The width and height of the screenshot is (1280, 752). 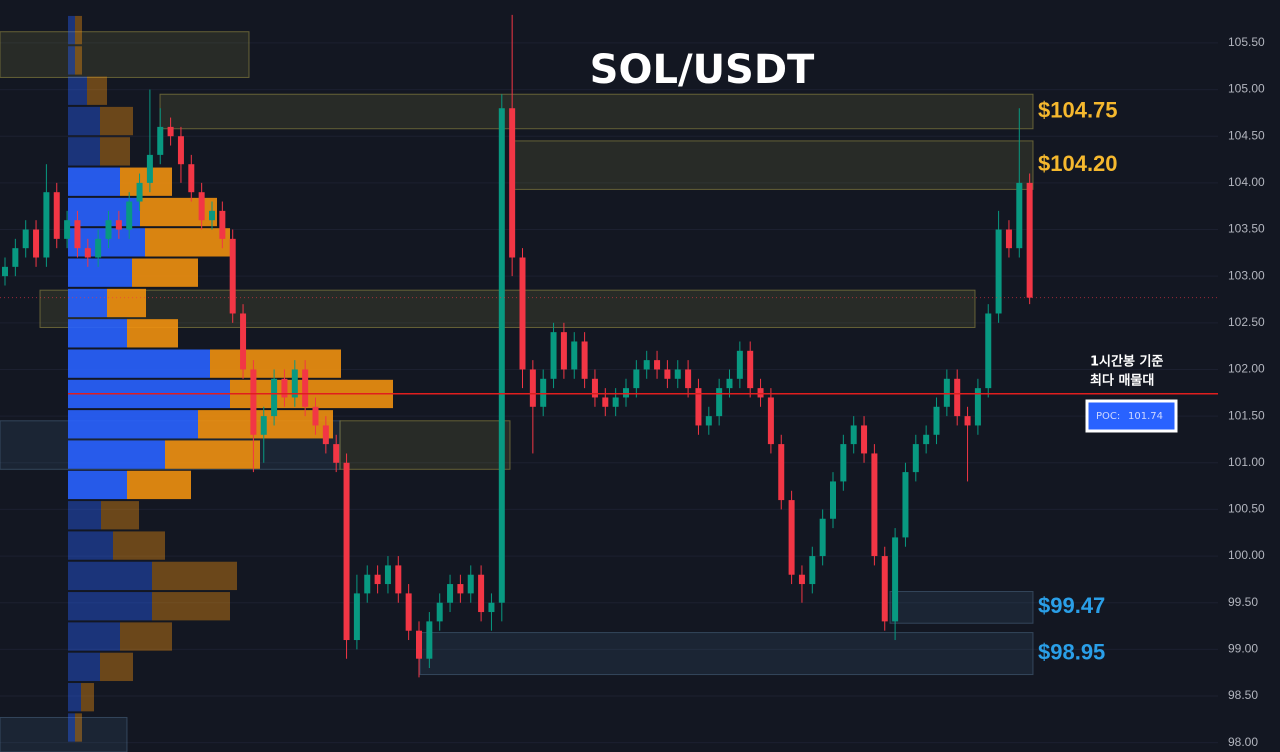 I want to click on y-tick-label: 102.00, so click(x=1246, y=369).